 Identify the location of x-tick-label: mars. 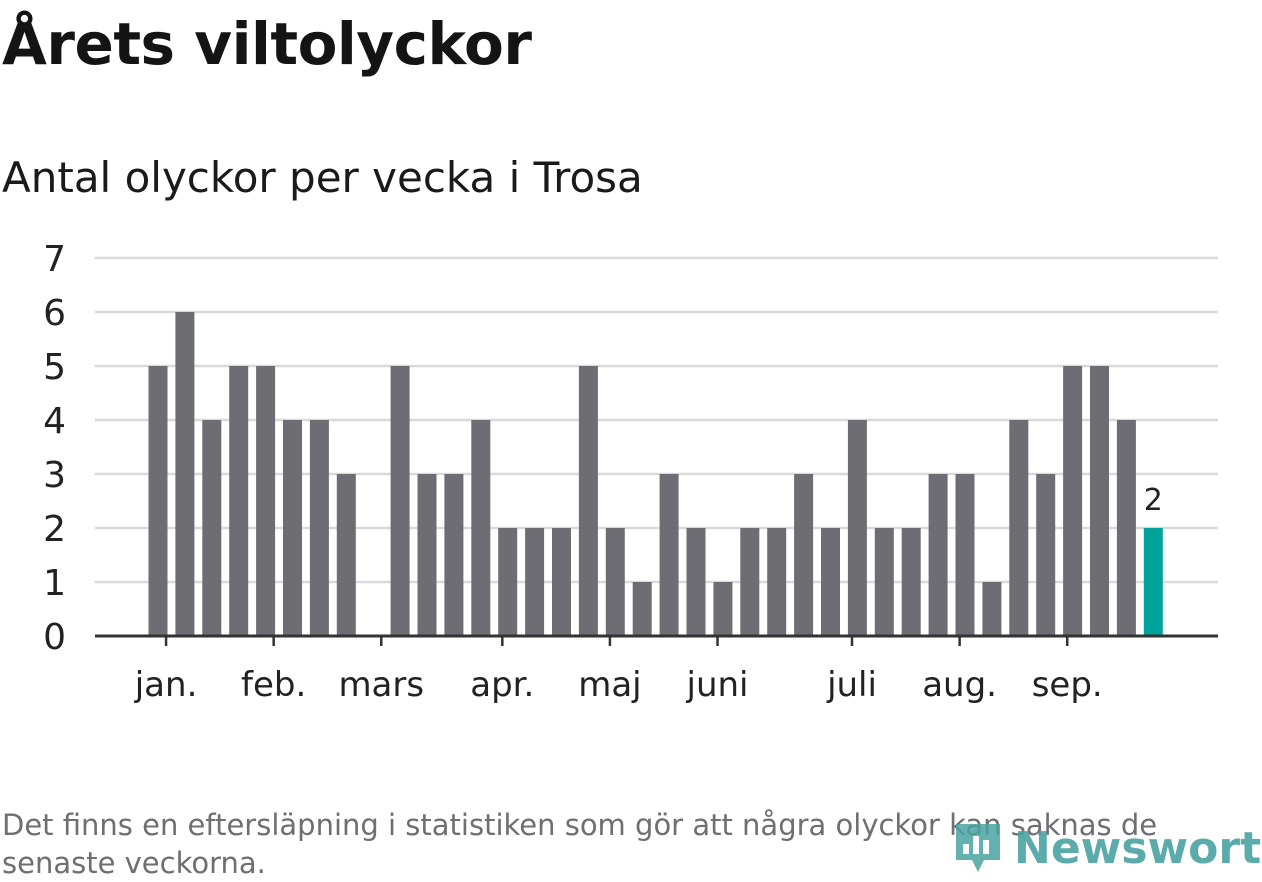
(381, 685).